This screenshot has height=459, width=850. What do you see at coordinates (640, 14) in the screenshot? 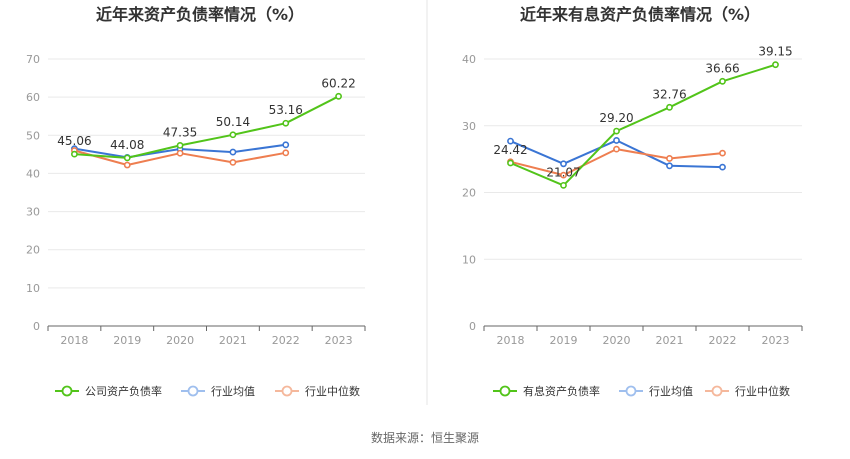
I see `chart-title: 近年来有息资产负债率情况（%）` at bounding box center [640, 14].